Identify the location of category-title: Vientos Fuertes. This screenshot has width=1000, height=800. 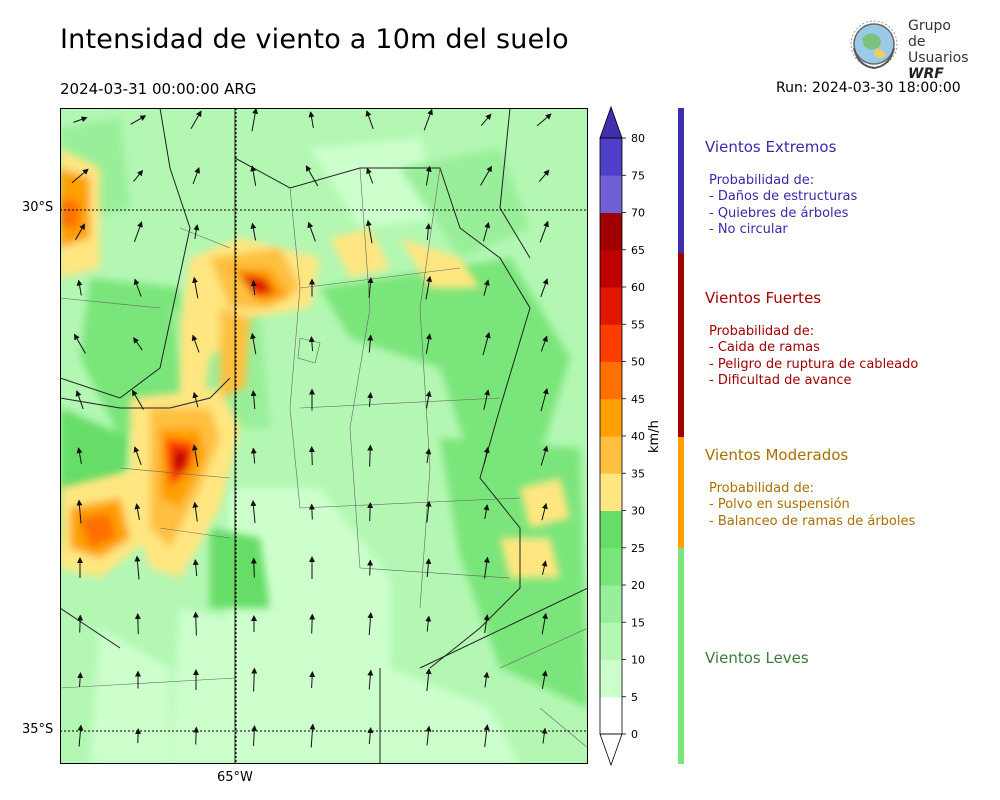
(763, 298).